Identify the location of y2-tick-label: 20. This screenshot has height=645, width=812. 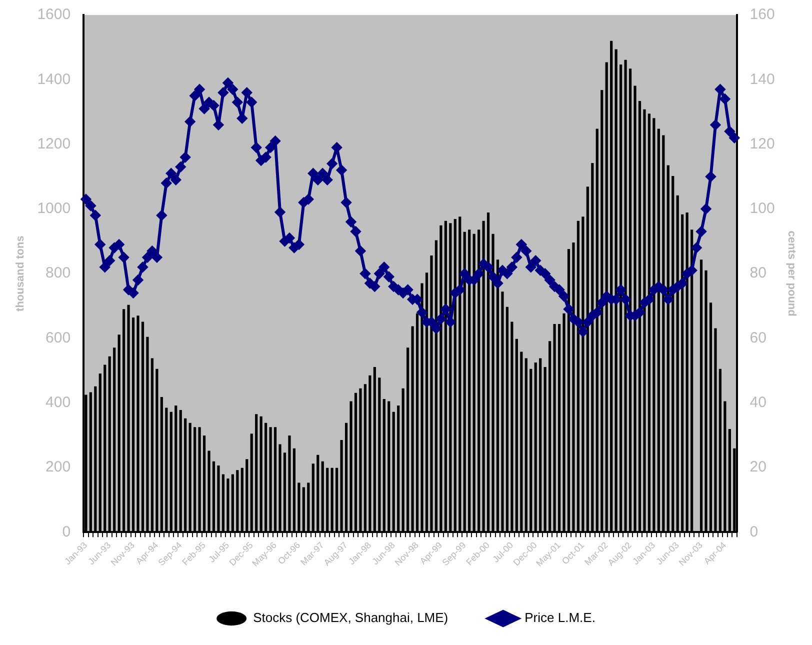
(758, 467).